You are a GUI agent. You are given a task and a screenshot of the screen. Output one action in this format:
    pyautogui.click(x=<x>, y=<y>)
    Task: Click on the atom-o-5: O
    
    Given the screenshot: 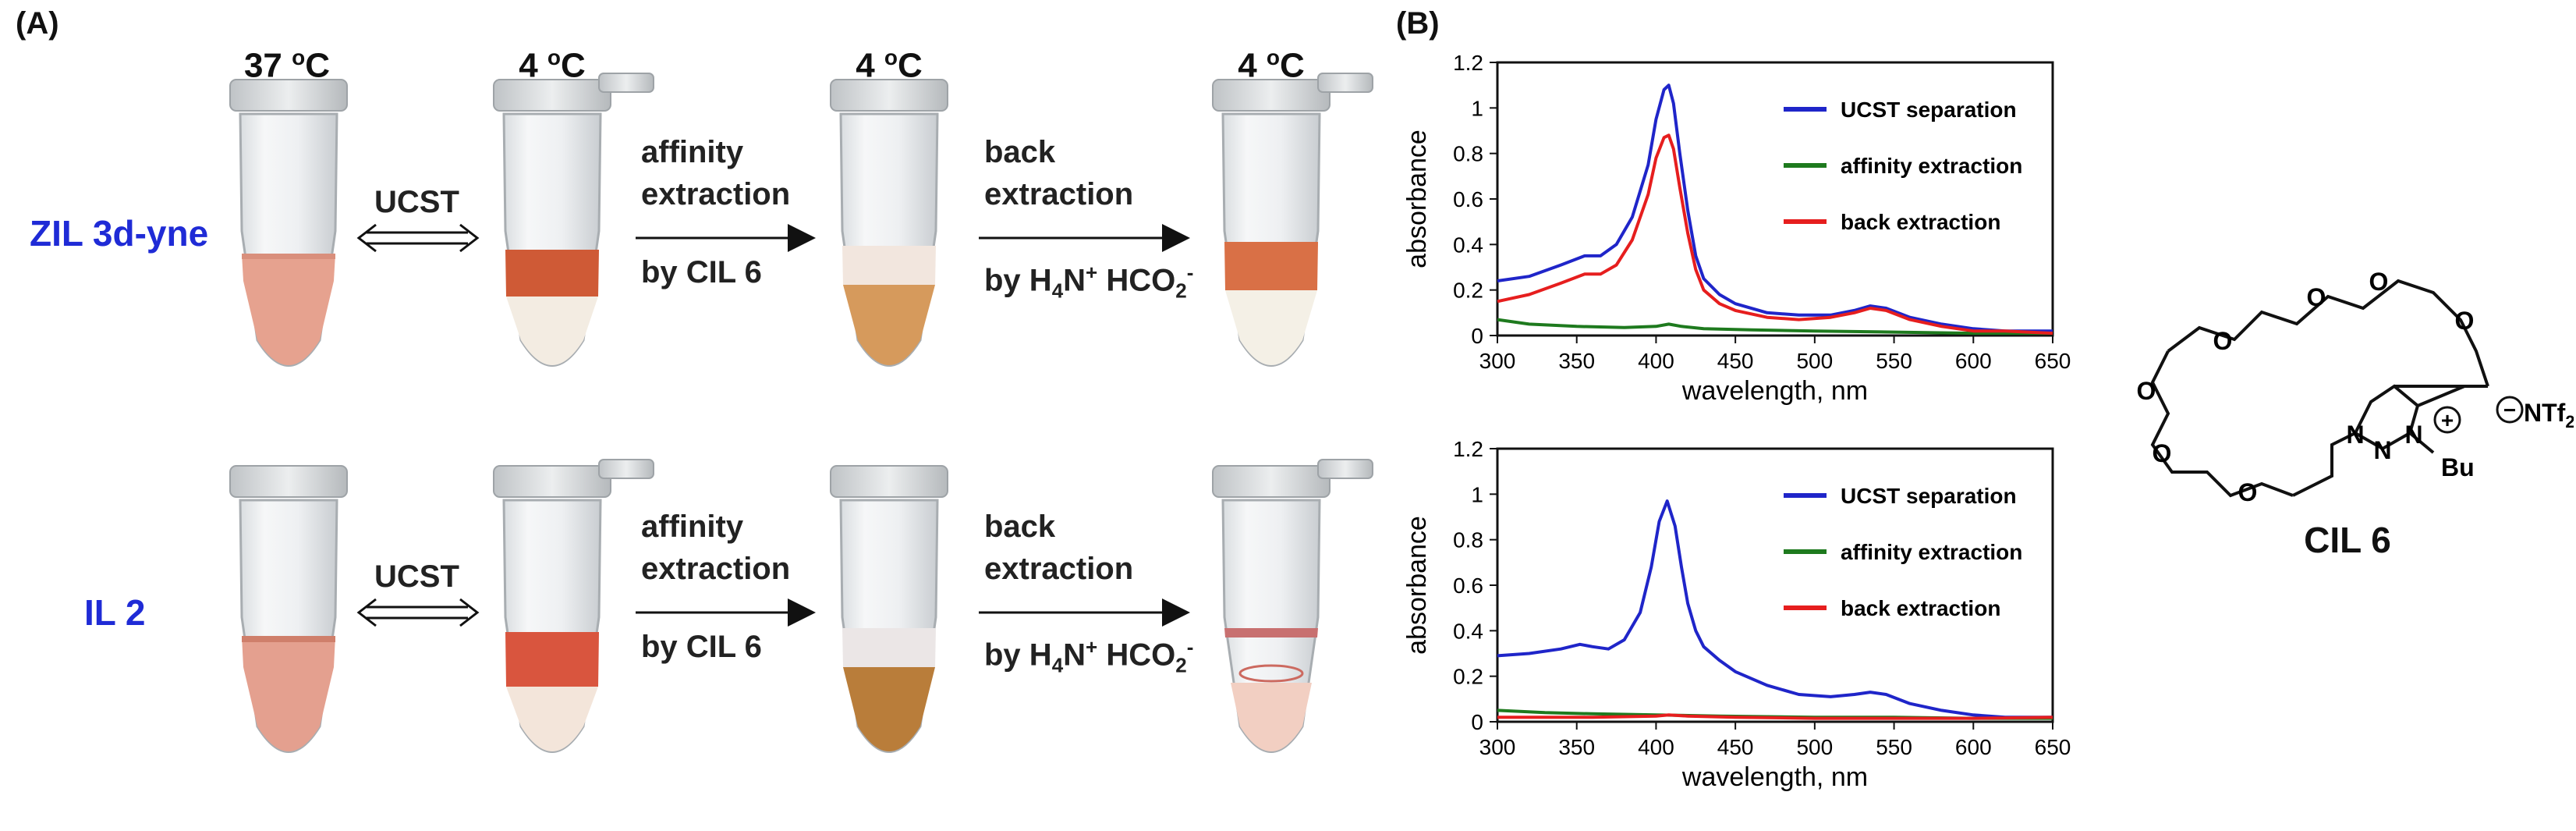 What is the action you would take?
    pyautogui.click(x=2146, y=391)
    